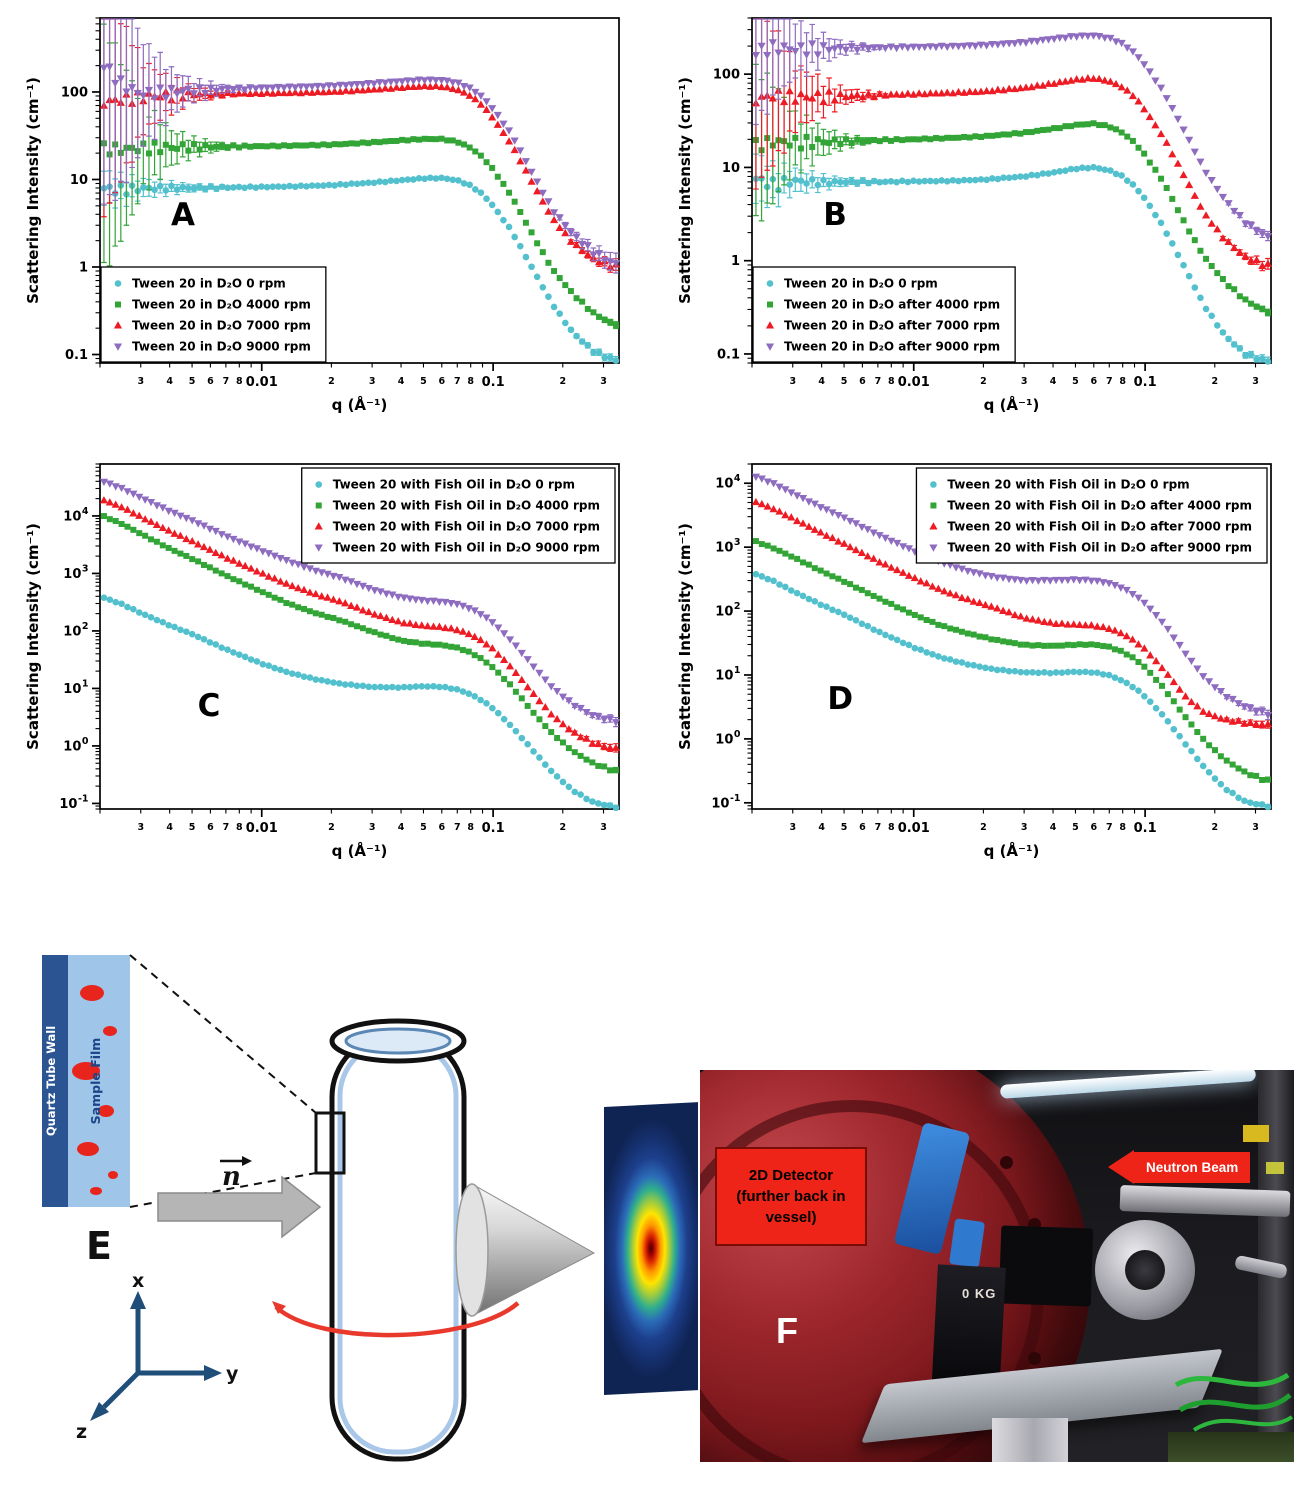 The width and height of the screenshot is (1306, 1490). I want to click on neutron-beam-arrow: Neutron Beam, so click(1179, 1167).